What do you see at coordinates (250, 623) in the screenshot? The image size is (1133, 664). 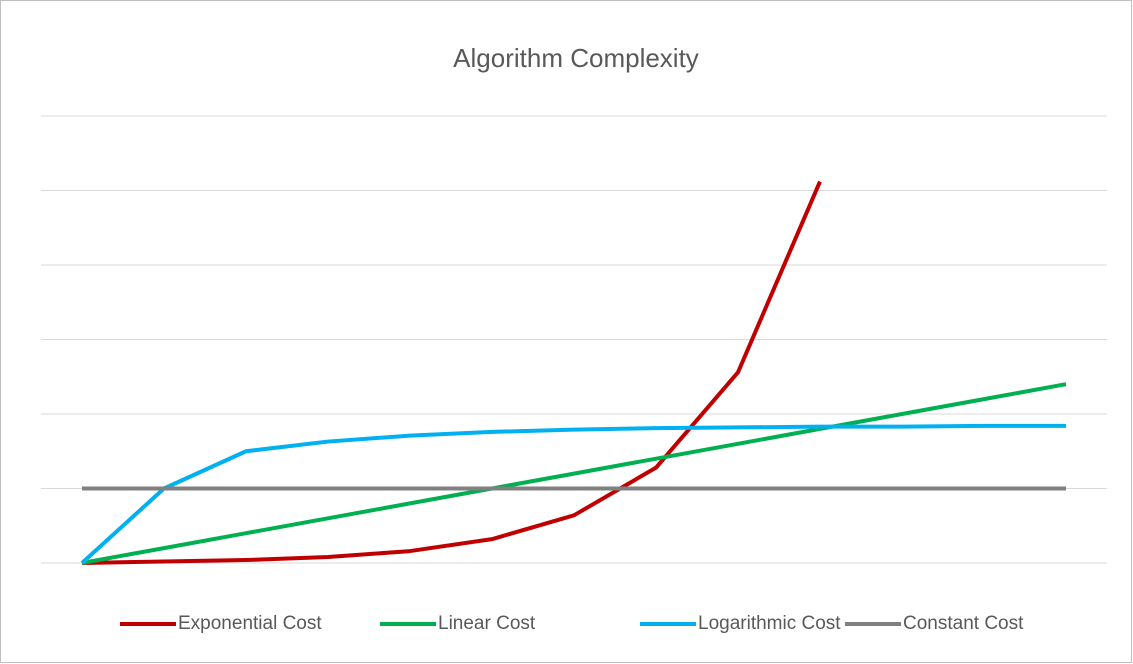 I see `legend-text: Exponential Cost` at bounding box center [250, 623].